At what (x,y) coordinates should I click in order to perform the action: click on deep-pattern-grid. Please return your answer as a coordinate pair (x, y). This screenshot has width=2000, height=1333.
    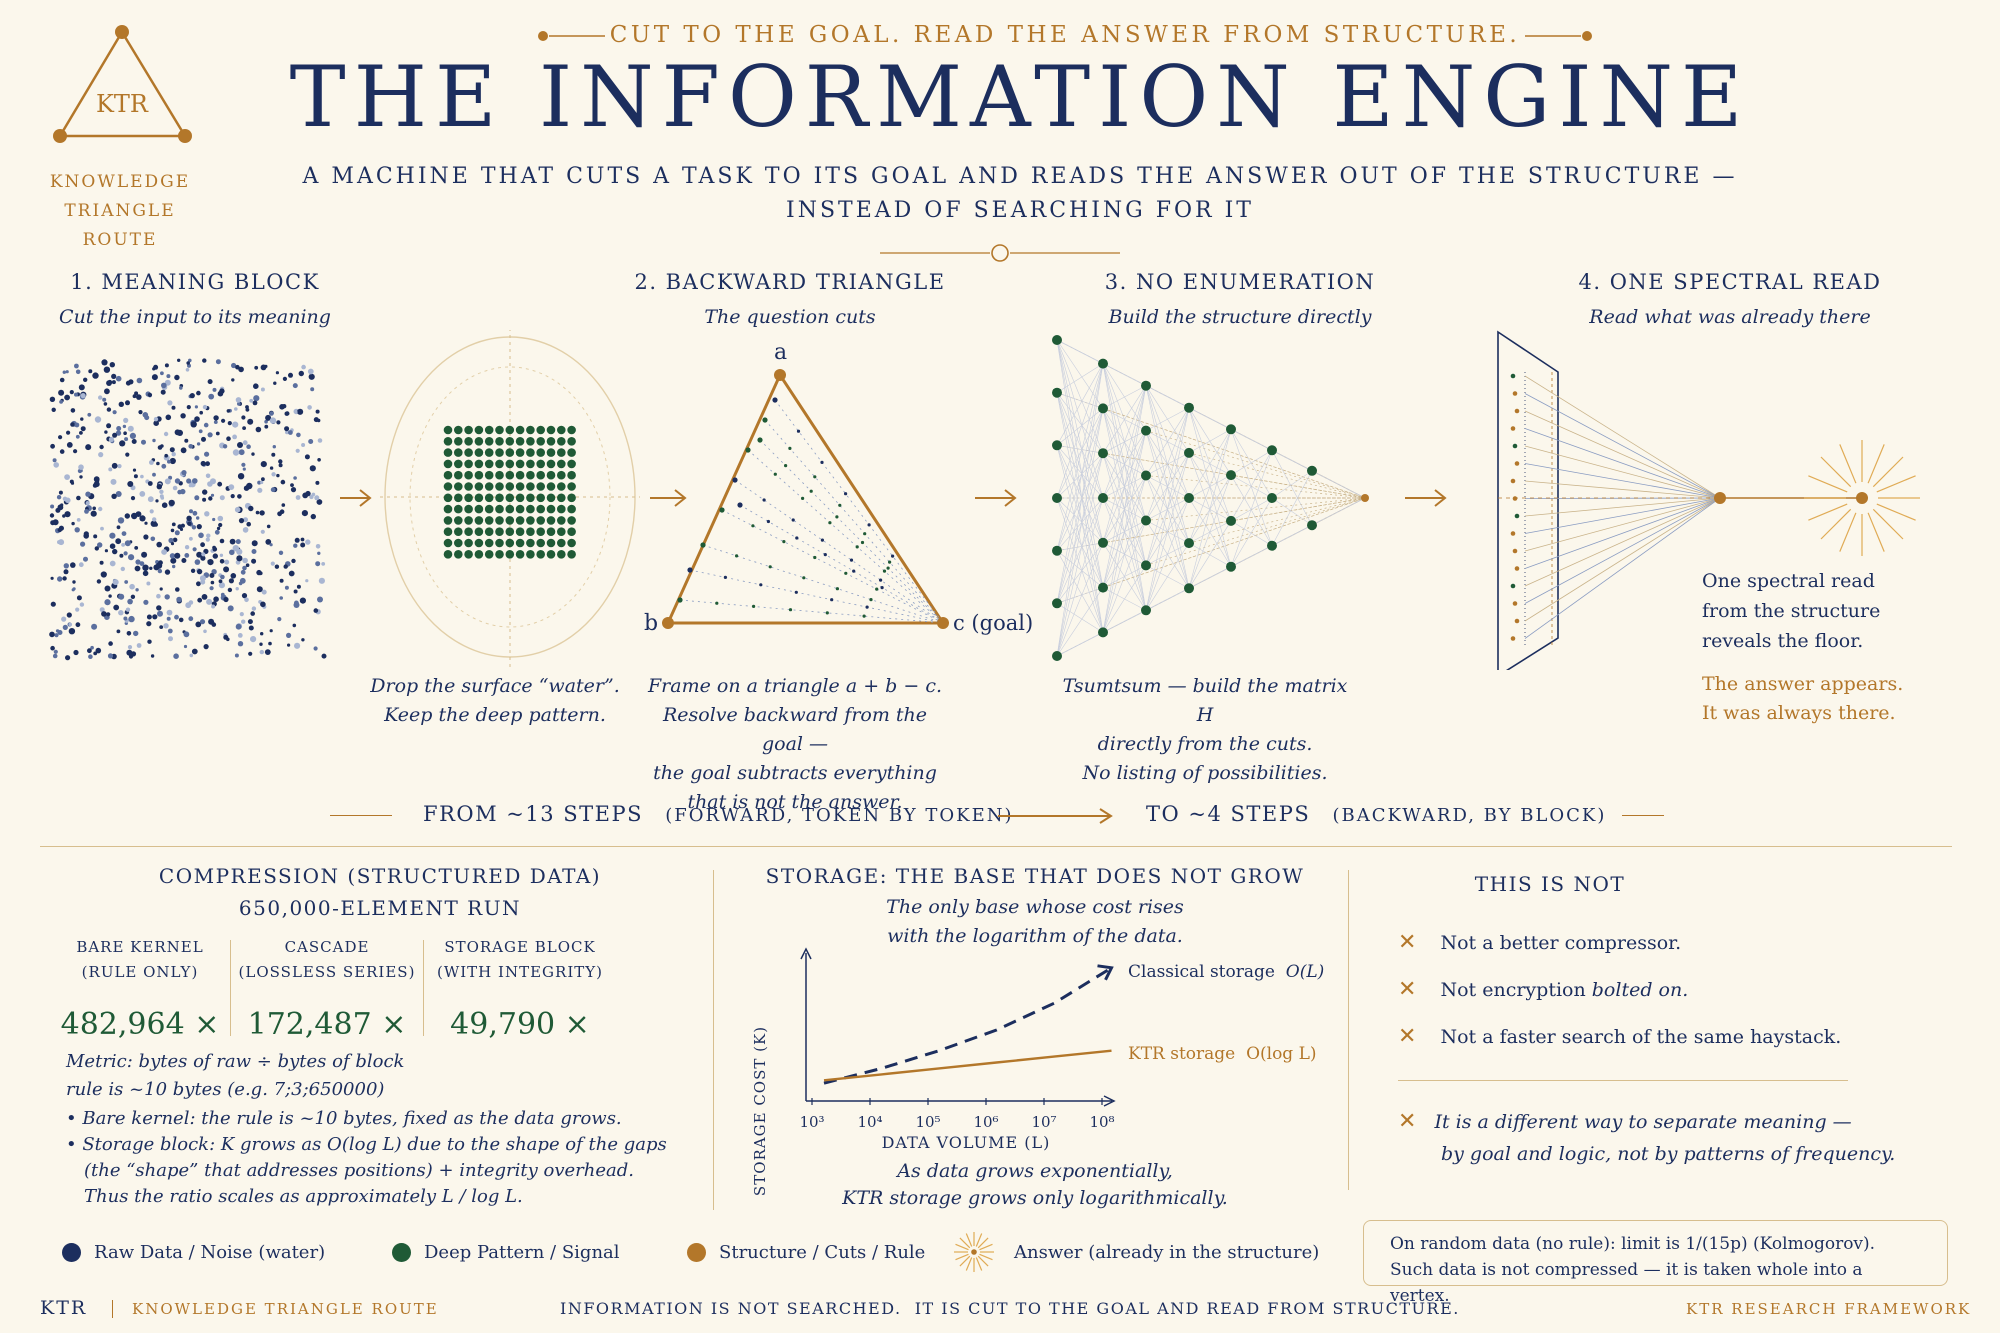
    Looking at the image, I should click on (509, 492).